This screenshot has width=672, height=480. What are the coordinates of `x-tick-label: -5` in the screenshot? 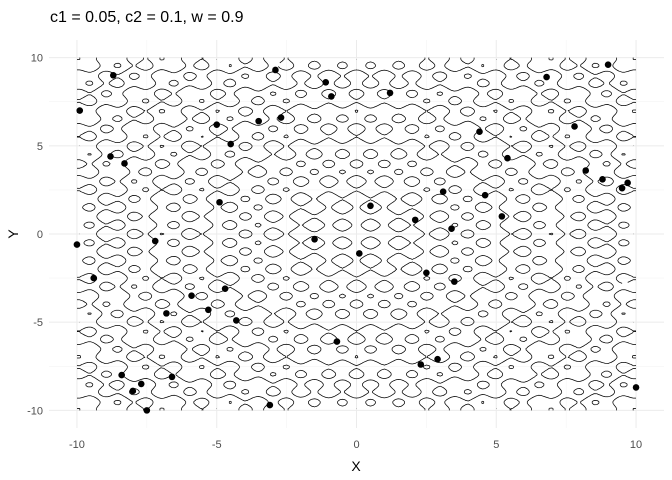 It's located at (217, 445).